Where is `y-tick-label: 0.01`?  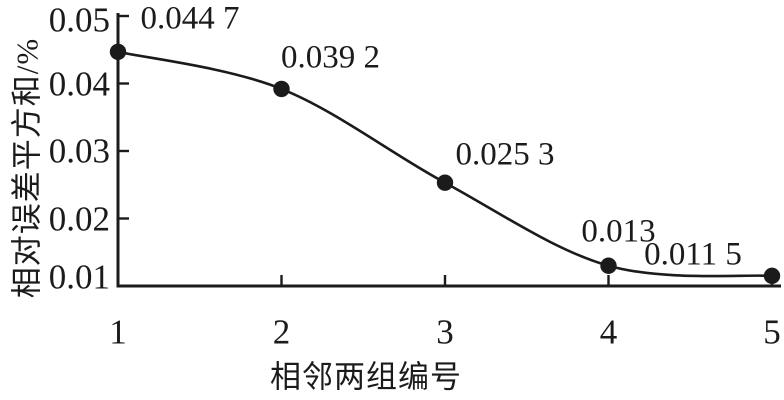
y-tick-label: 0.01 is located at coordinates (79, 277).